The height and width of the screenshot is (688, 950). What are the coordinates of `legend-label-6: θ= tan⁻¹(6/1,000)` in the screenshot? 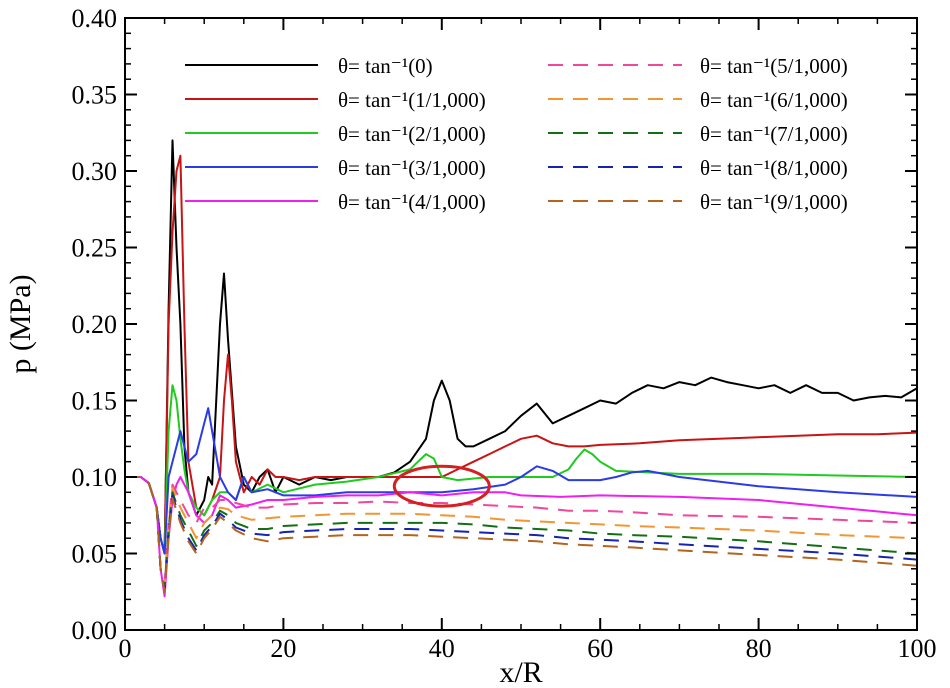 It's located at (774, 100).